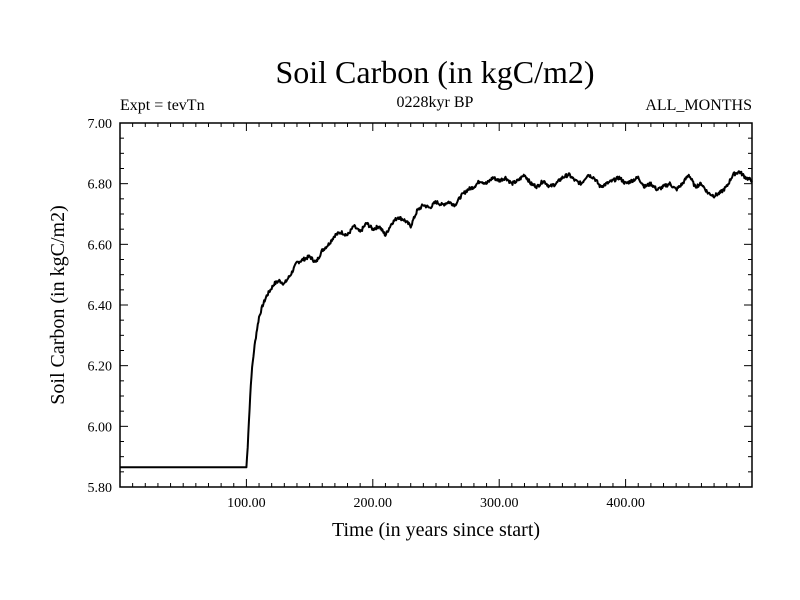 The image size is (800, 600). What do you see at coordinates (436, 530) in the screenshot?
I see `x-axis-label: Time (in years since start)` at bounding box center [436, 530].